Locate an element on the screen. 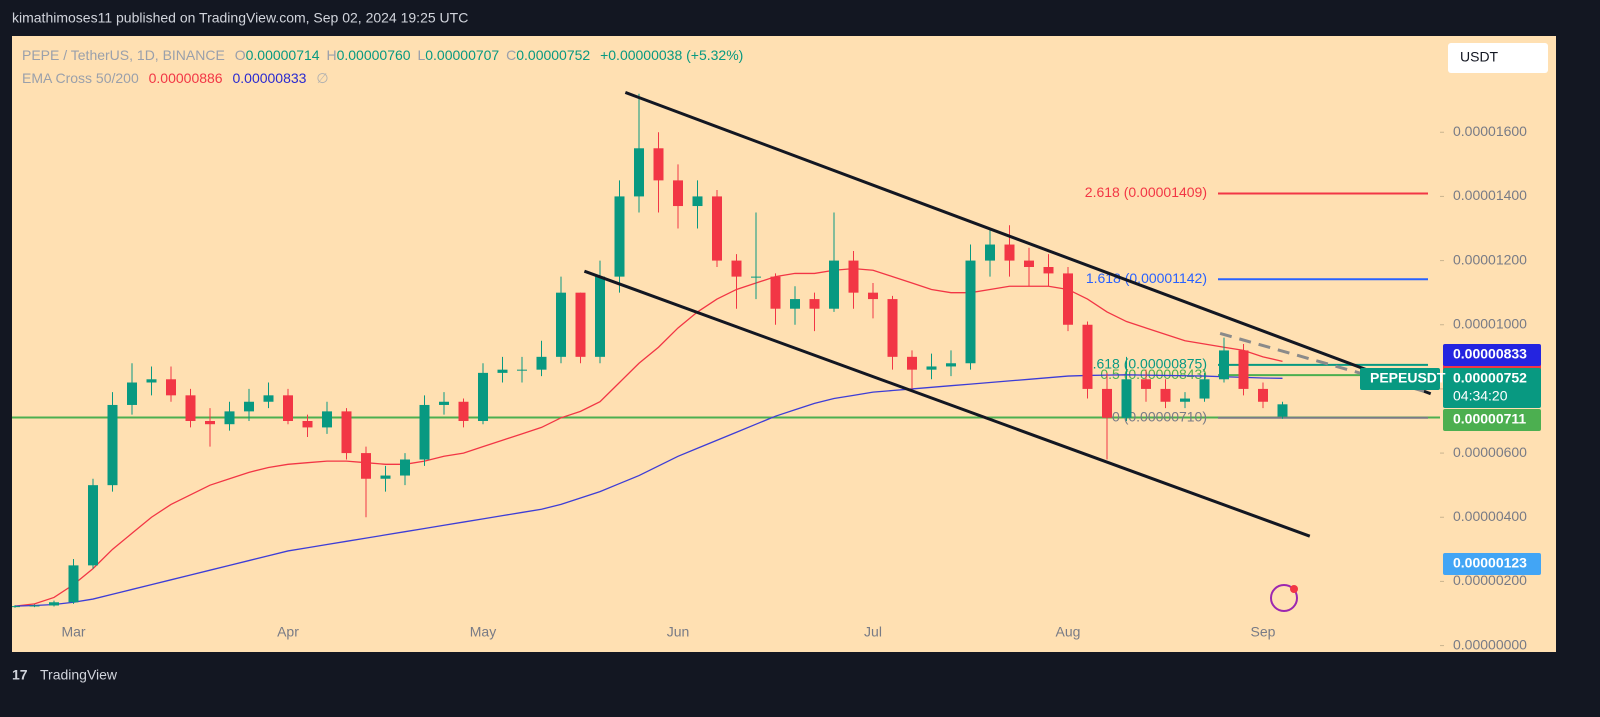  ema200-value: 0.00000833 is located at coordinates (269, 78).